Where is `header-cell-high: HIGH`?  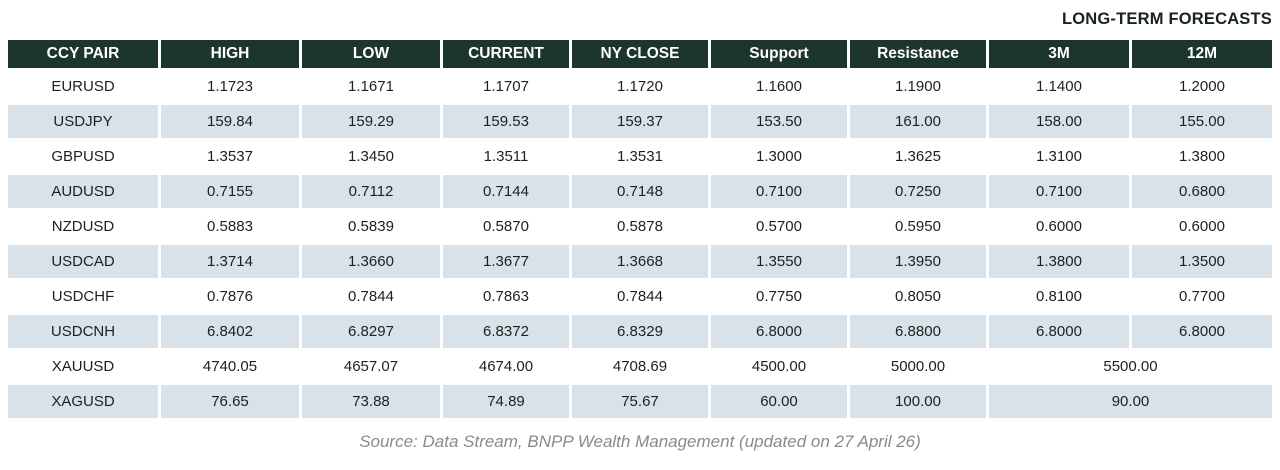 header-cell-high: HIGH is located at coordinates (230, 54).